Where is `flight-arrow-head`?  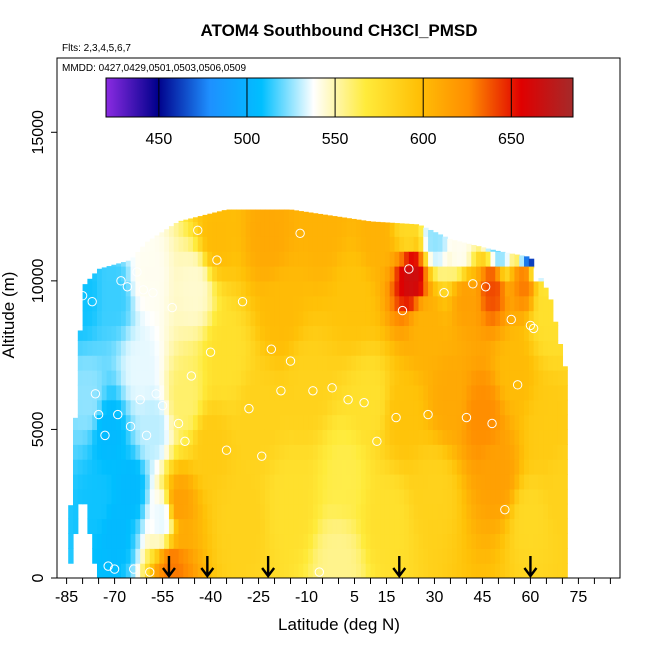 flight-arrow-head is located at coordinates (169, 572).